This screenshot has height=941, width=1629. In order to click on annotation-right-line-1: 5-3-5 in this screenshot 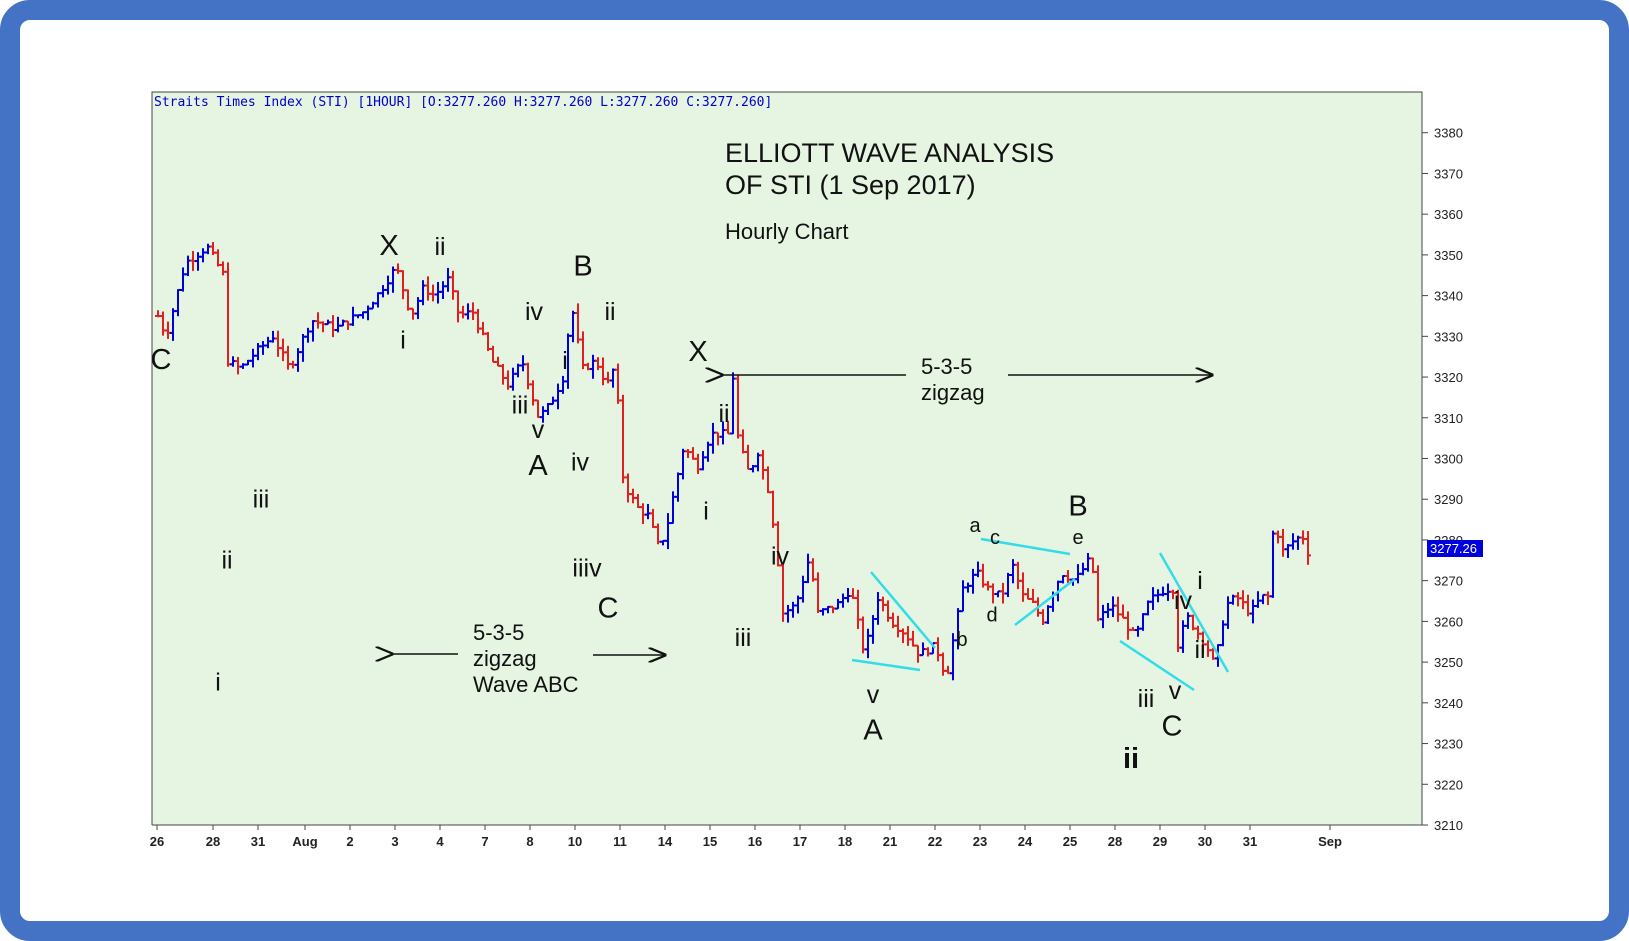, I will do `click(946, 366)`.